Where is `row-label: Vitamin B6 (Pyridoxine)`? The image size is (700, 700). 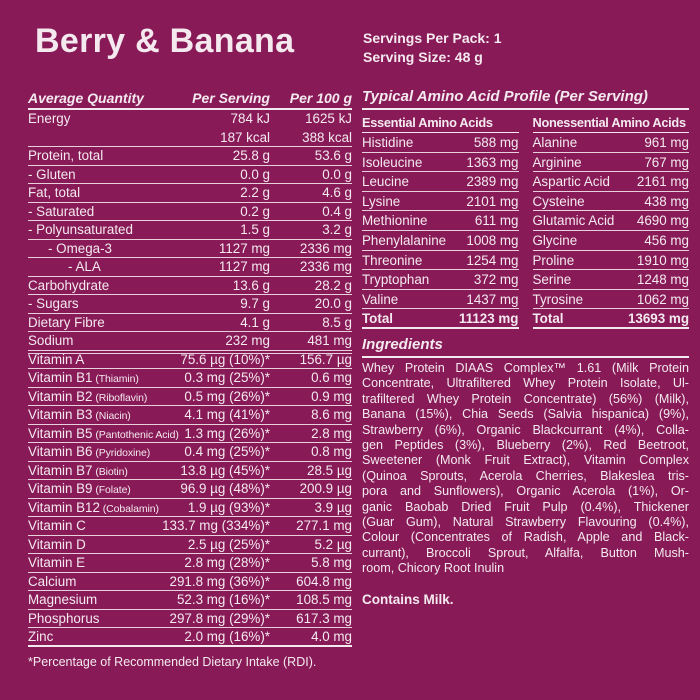 row-label: Vitamin B6 (Pyridoxine) is located at coordinates (89, 451).